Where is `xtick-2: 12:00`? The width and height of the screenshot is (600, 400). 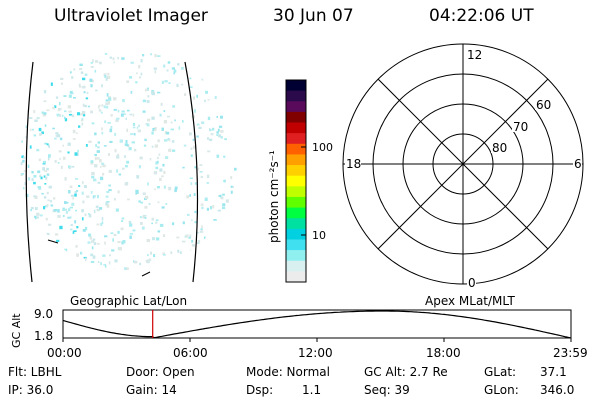
xtick-2: 12:00 is located at coordinates (315, 353).